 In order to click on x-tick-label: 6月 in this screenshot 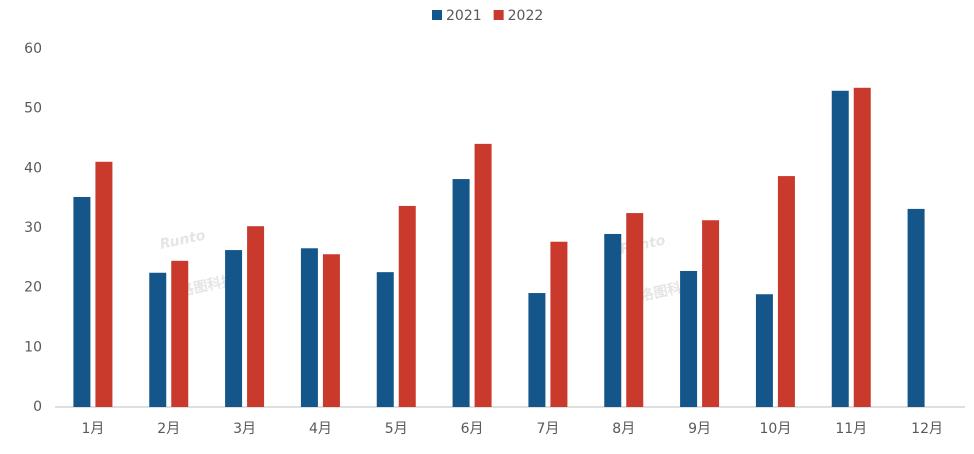, I will do `click(472, 429)`.